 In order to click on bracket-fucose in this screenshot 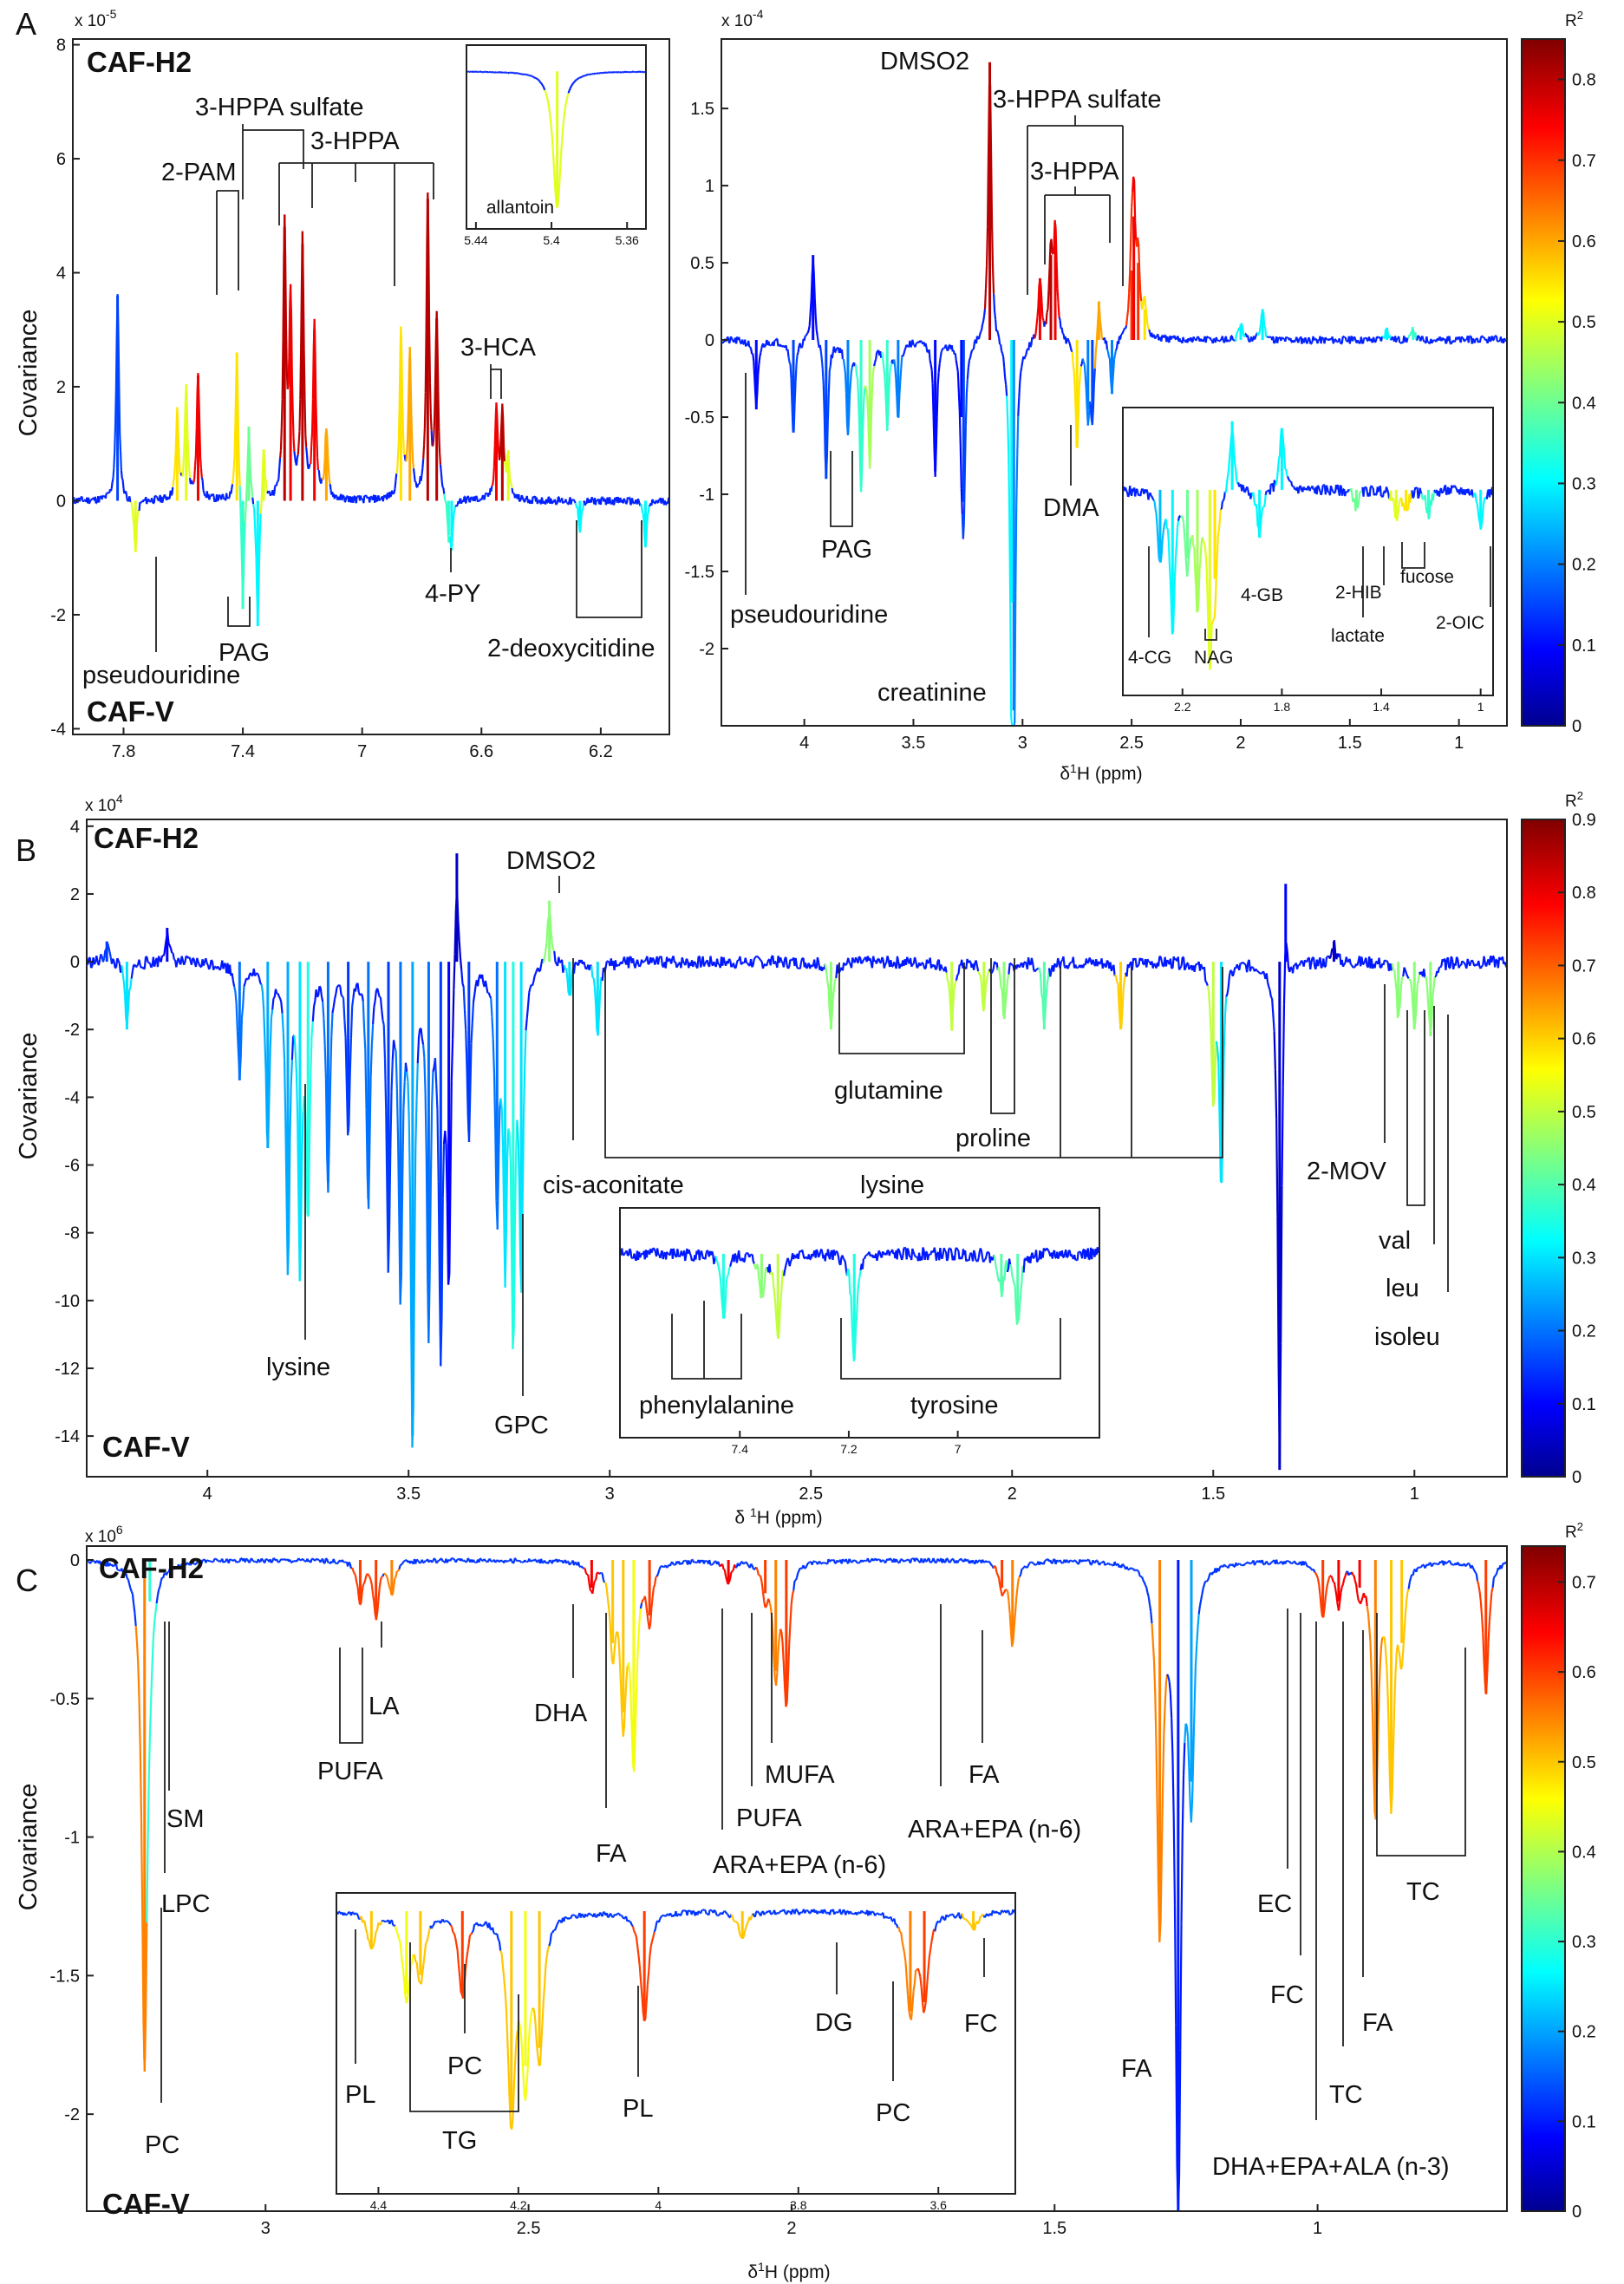, I will do `click(1413, 555)`.